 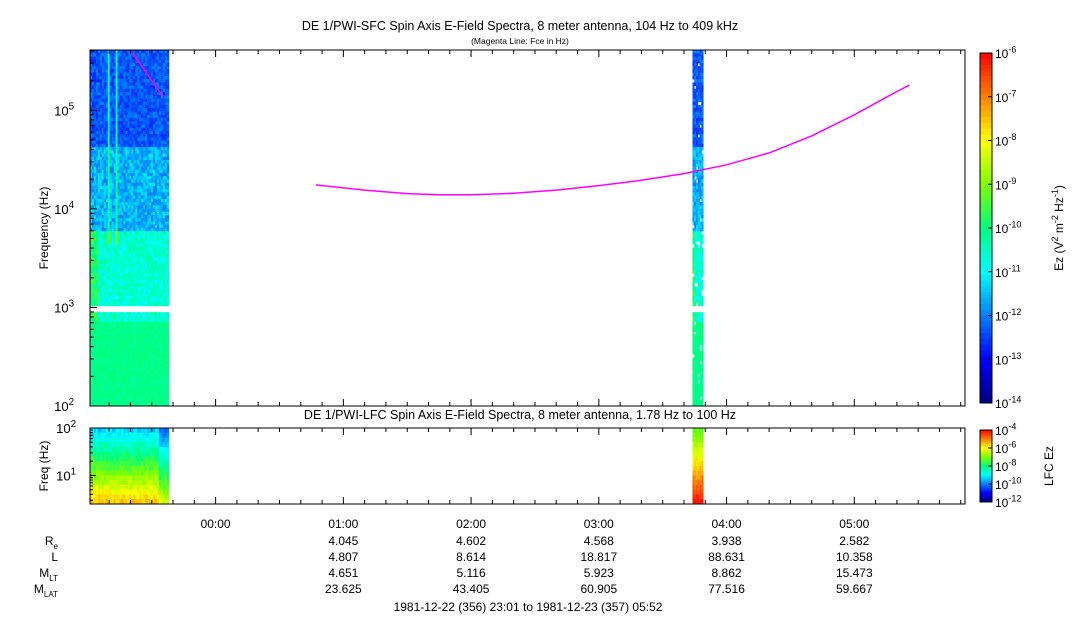 What do you see at coordinates (1008, 403) in the screenshot?
I see `sfc-colorbar-tick-label: 10⁻¹⁴` at bounding box center [1008, 403].